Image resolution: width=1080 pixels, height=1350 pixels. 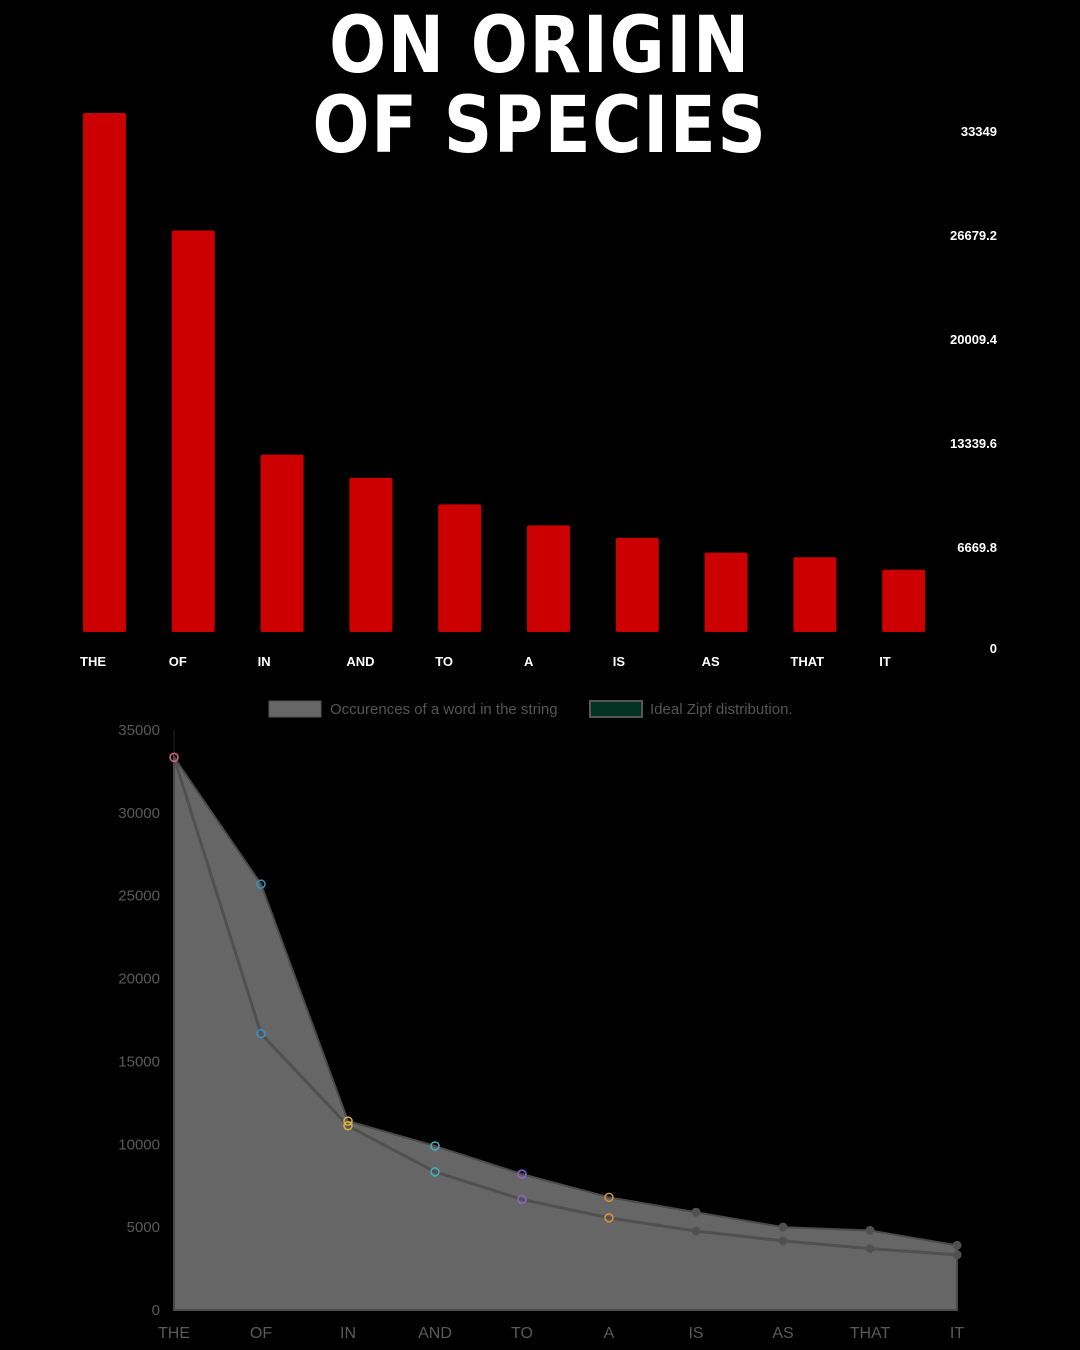 What do you see at coordinates (435, 1333) in the screenshot?
I see `area-x-tick-label: AND` at bounding box center [435, 1333].